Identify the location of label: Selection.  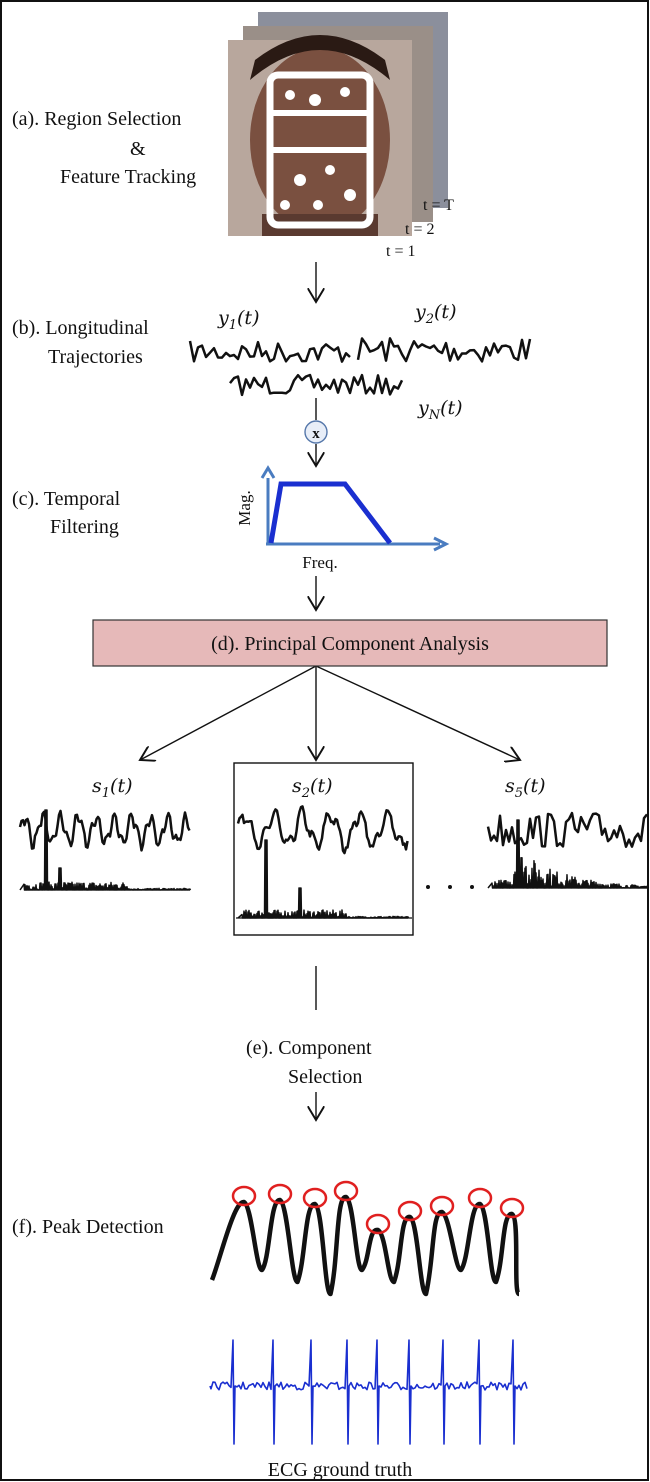
(325, 1077).